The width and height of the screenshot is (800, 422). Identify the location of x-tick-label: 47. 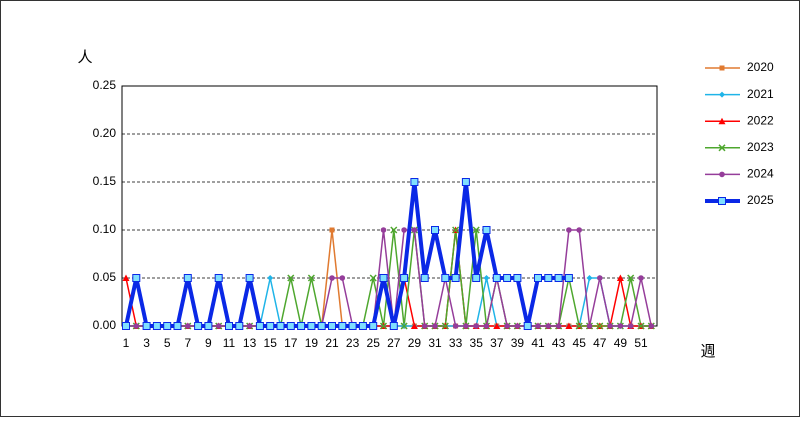
(600, 343).